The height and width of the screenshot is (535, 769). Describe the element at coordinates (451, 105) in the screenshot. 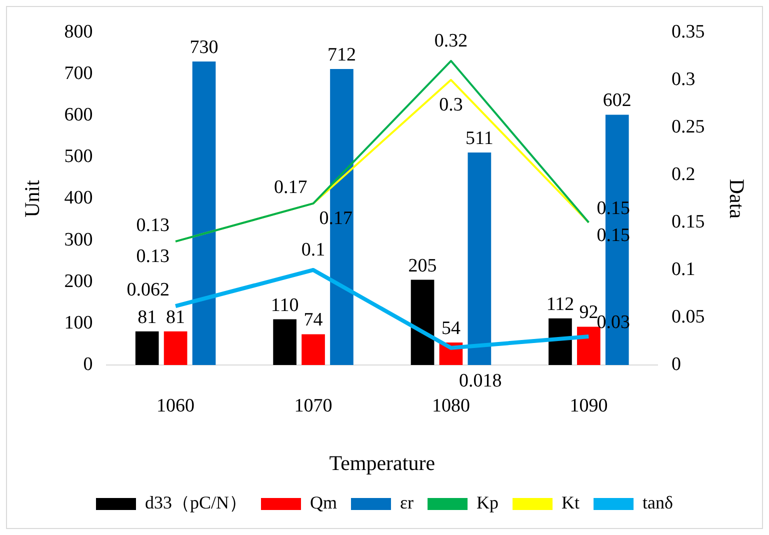

I see `data-label: 0.3` at that location.